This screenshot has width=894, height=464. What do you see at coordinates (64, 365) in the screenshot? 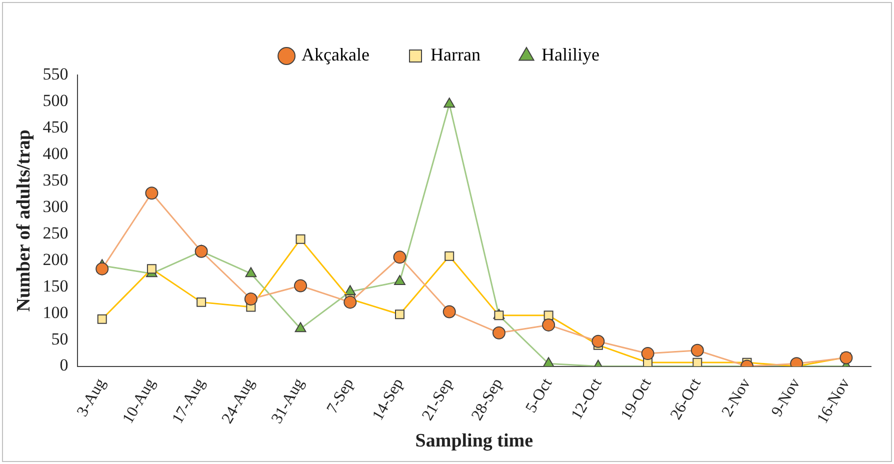
I see `y-tick-label: 0` at bounding box center [64, 365].